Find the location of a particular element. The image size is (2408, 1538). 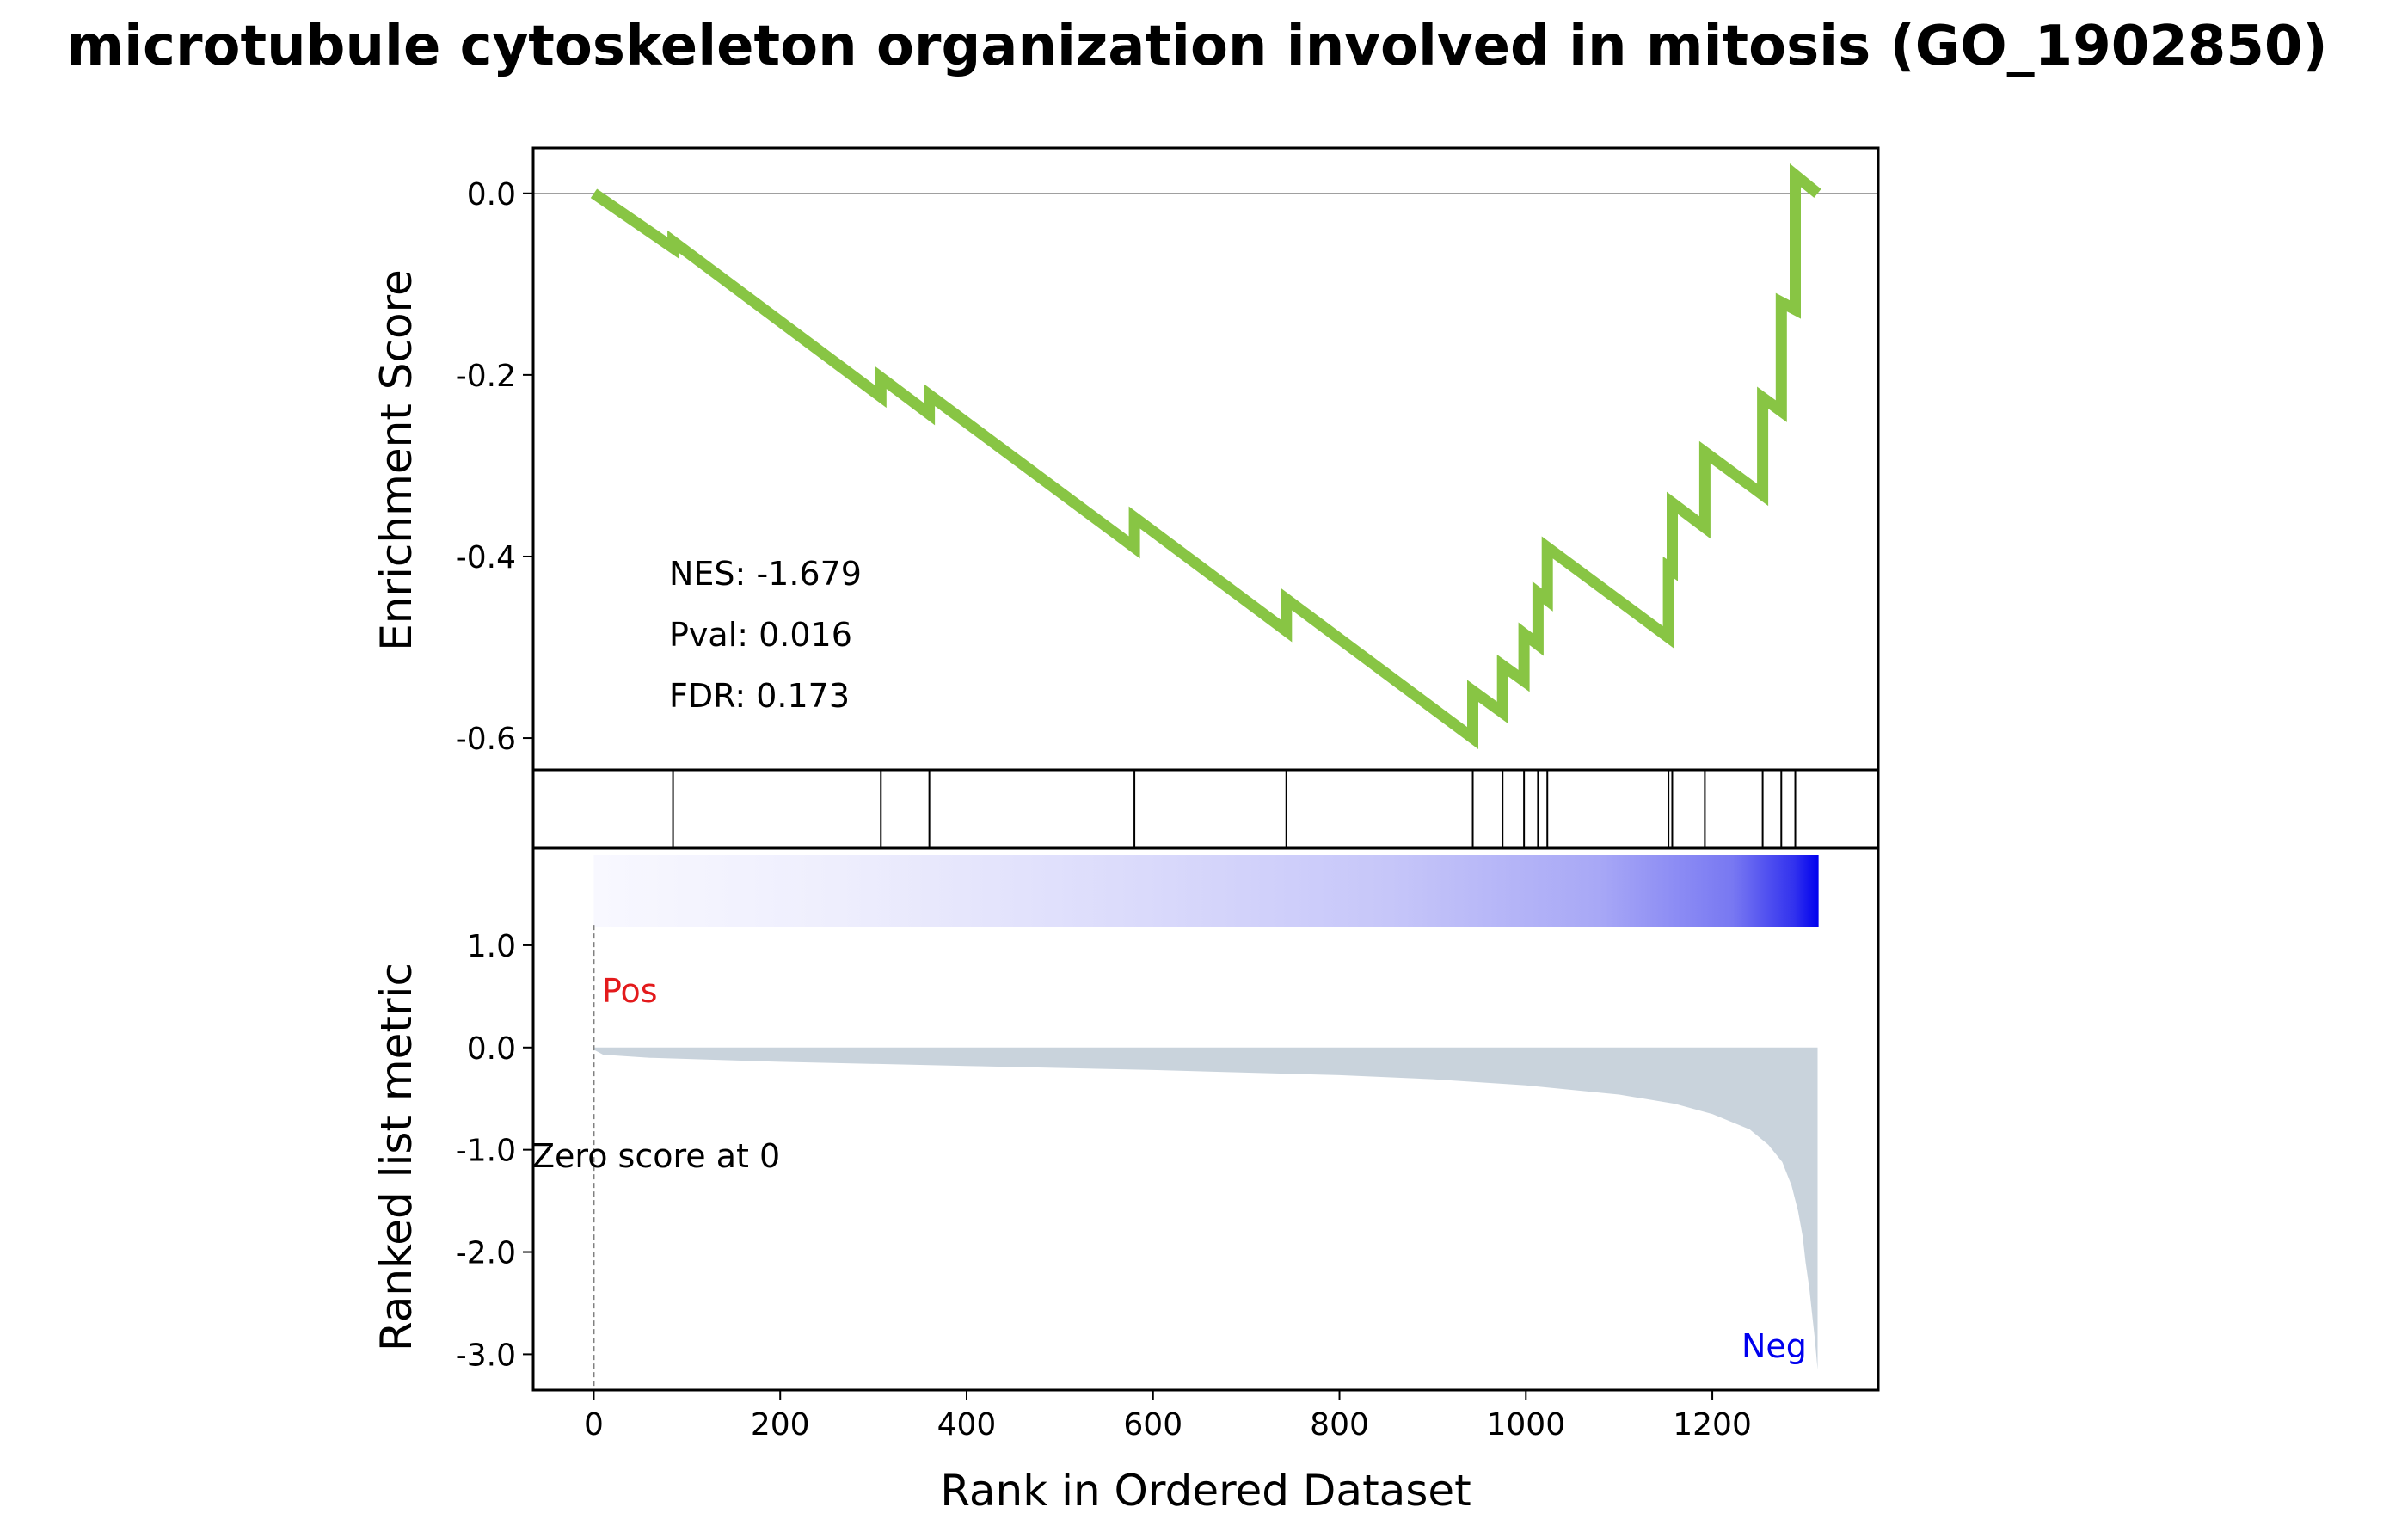

x-tick-label: 0 is located at coordinates (594, 1425).